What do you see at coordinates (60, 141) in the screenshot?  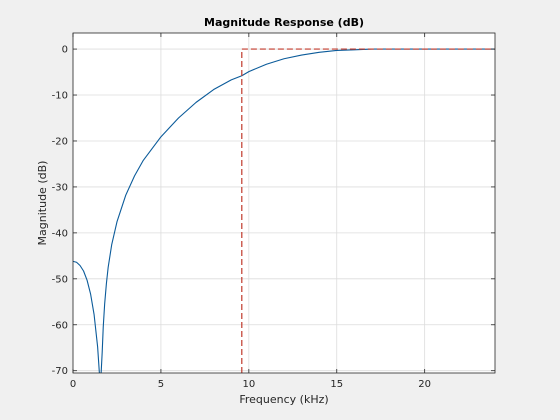 I see `y-tick-label: -20` at bounding box center [60, 141].